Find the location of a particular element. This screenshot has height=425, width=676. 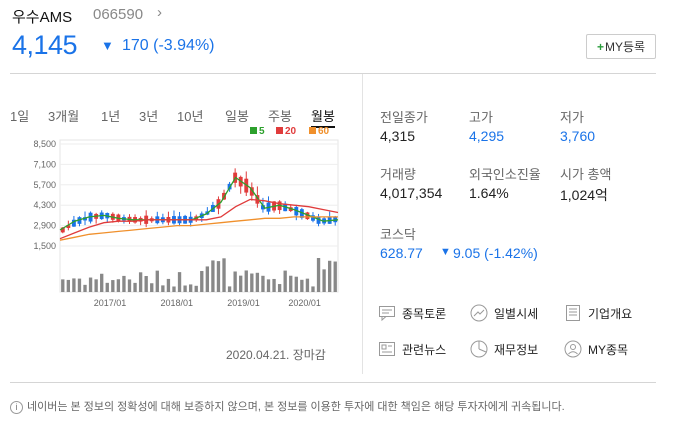

y-tick-label: 8,500 is located at coordinates (44, 144).